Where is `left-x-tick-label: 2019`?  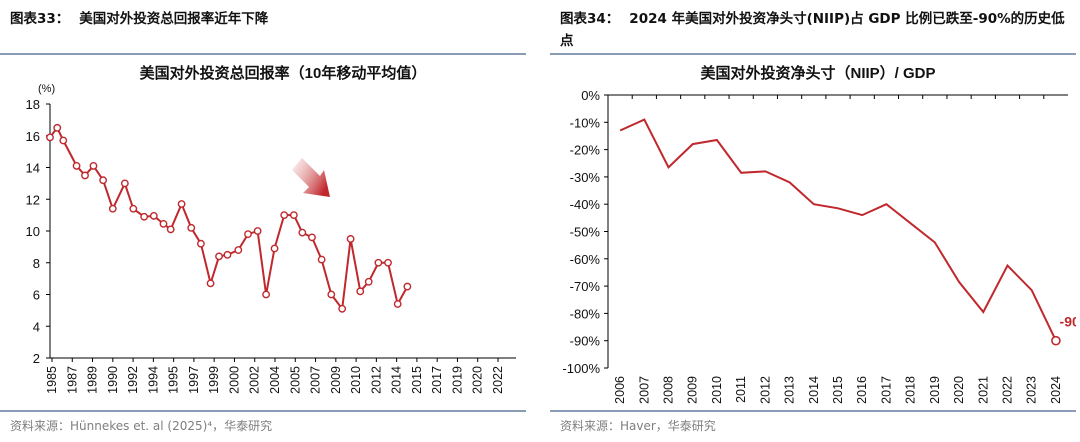 left-x-tick-label: 2019 is located at coordinates (457, 380).